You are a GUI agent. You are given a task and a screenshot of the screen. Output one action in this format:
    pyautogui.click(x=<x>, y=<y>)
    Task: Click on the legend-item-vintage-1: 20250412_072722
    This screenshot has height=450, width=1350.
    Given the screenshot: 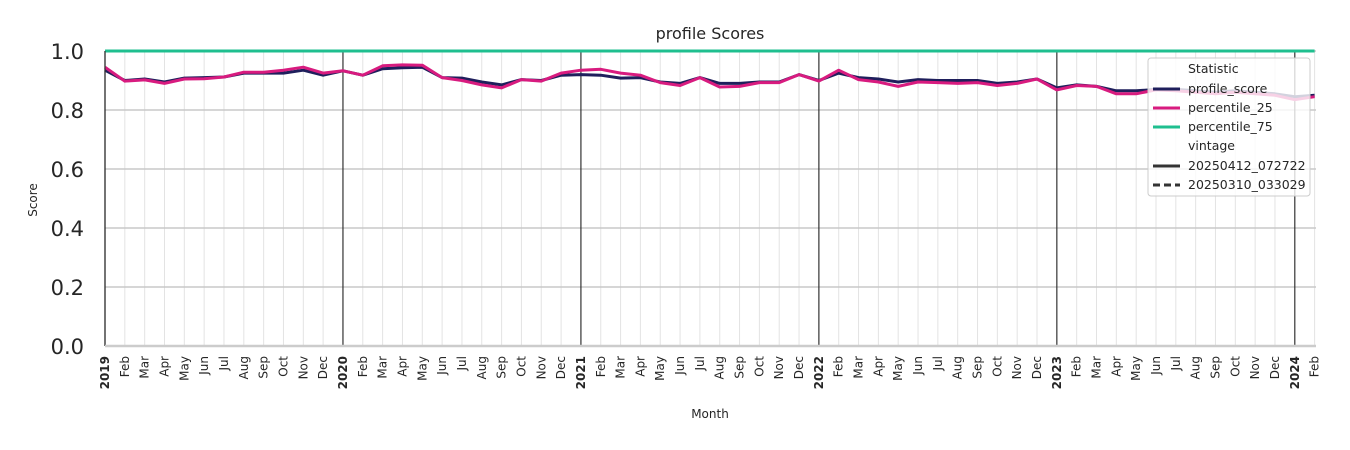 What is the action you would take?
    pyautogui.click(x=1247, y=165)
    